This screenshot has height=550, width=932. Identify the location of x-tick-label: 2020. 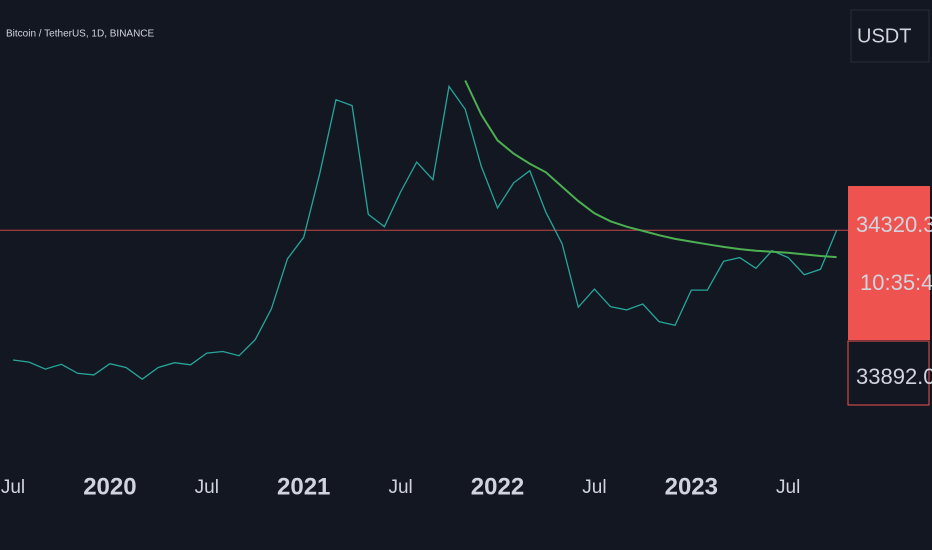
(109, 486).